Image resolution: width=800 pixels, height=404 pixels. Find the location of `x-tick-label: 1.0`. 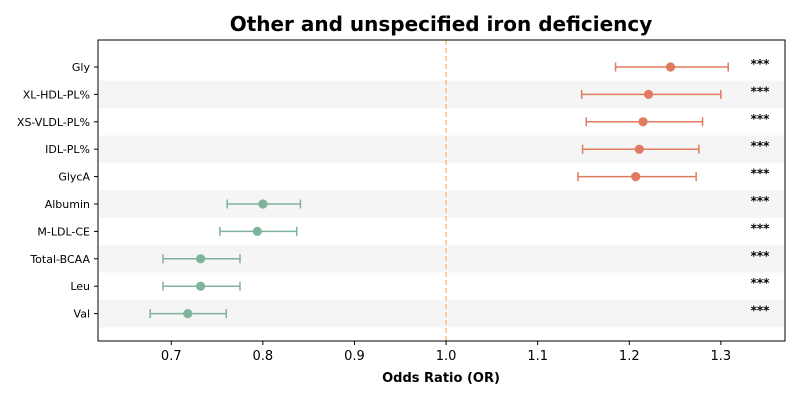

x-tick-label: 1.0 is located at coordinates (446, 356).